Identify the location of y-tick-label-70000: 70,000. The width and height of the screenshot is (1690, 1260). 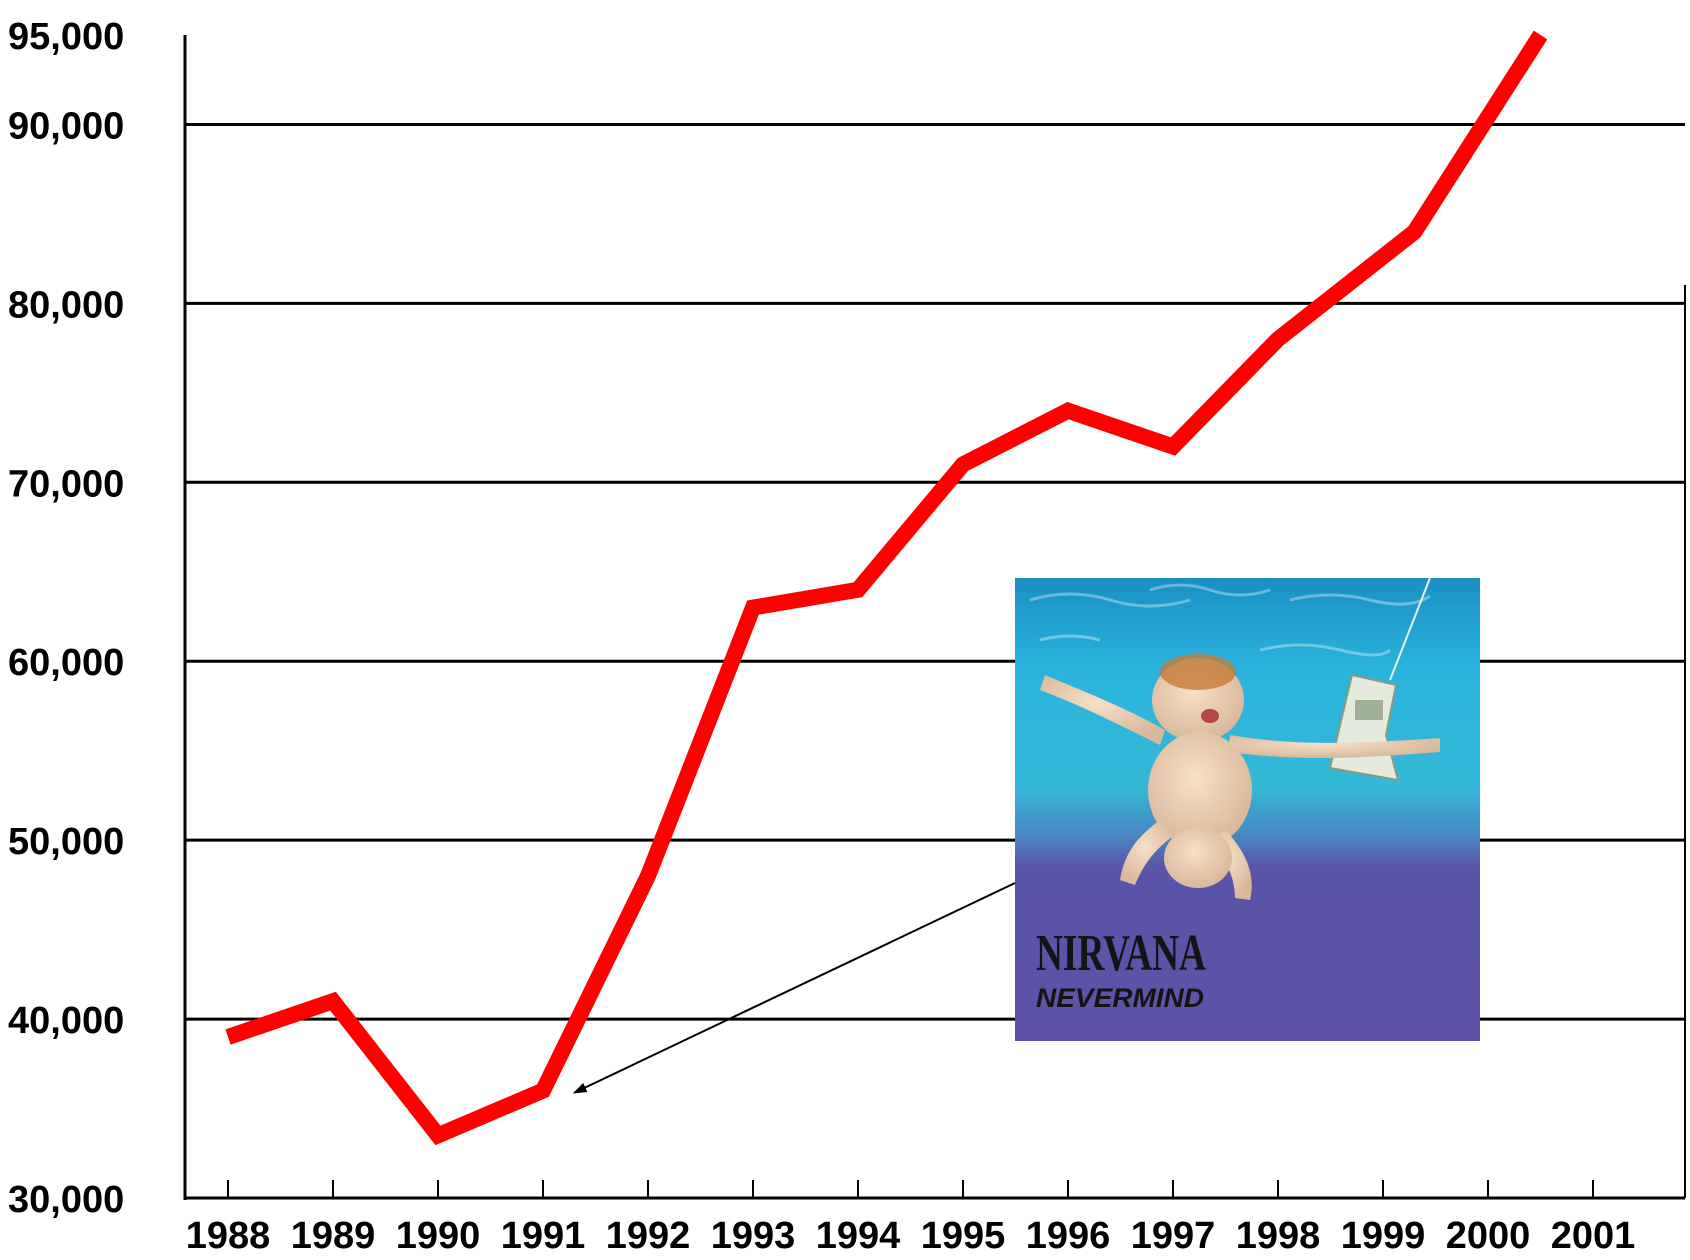
(66, 484).